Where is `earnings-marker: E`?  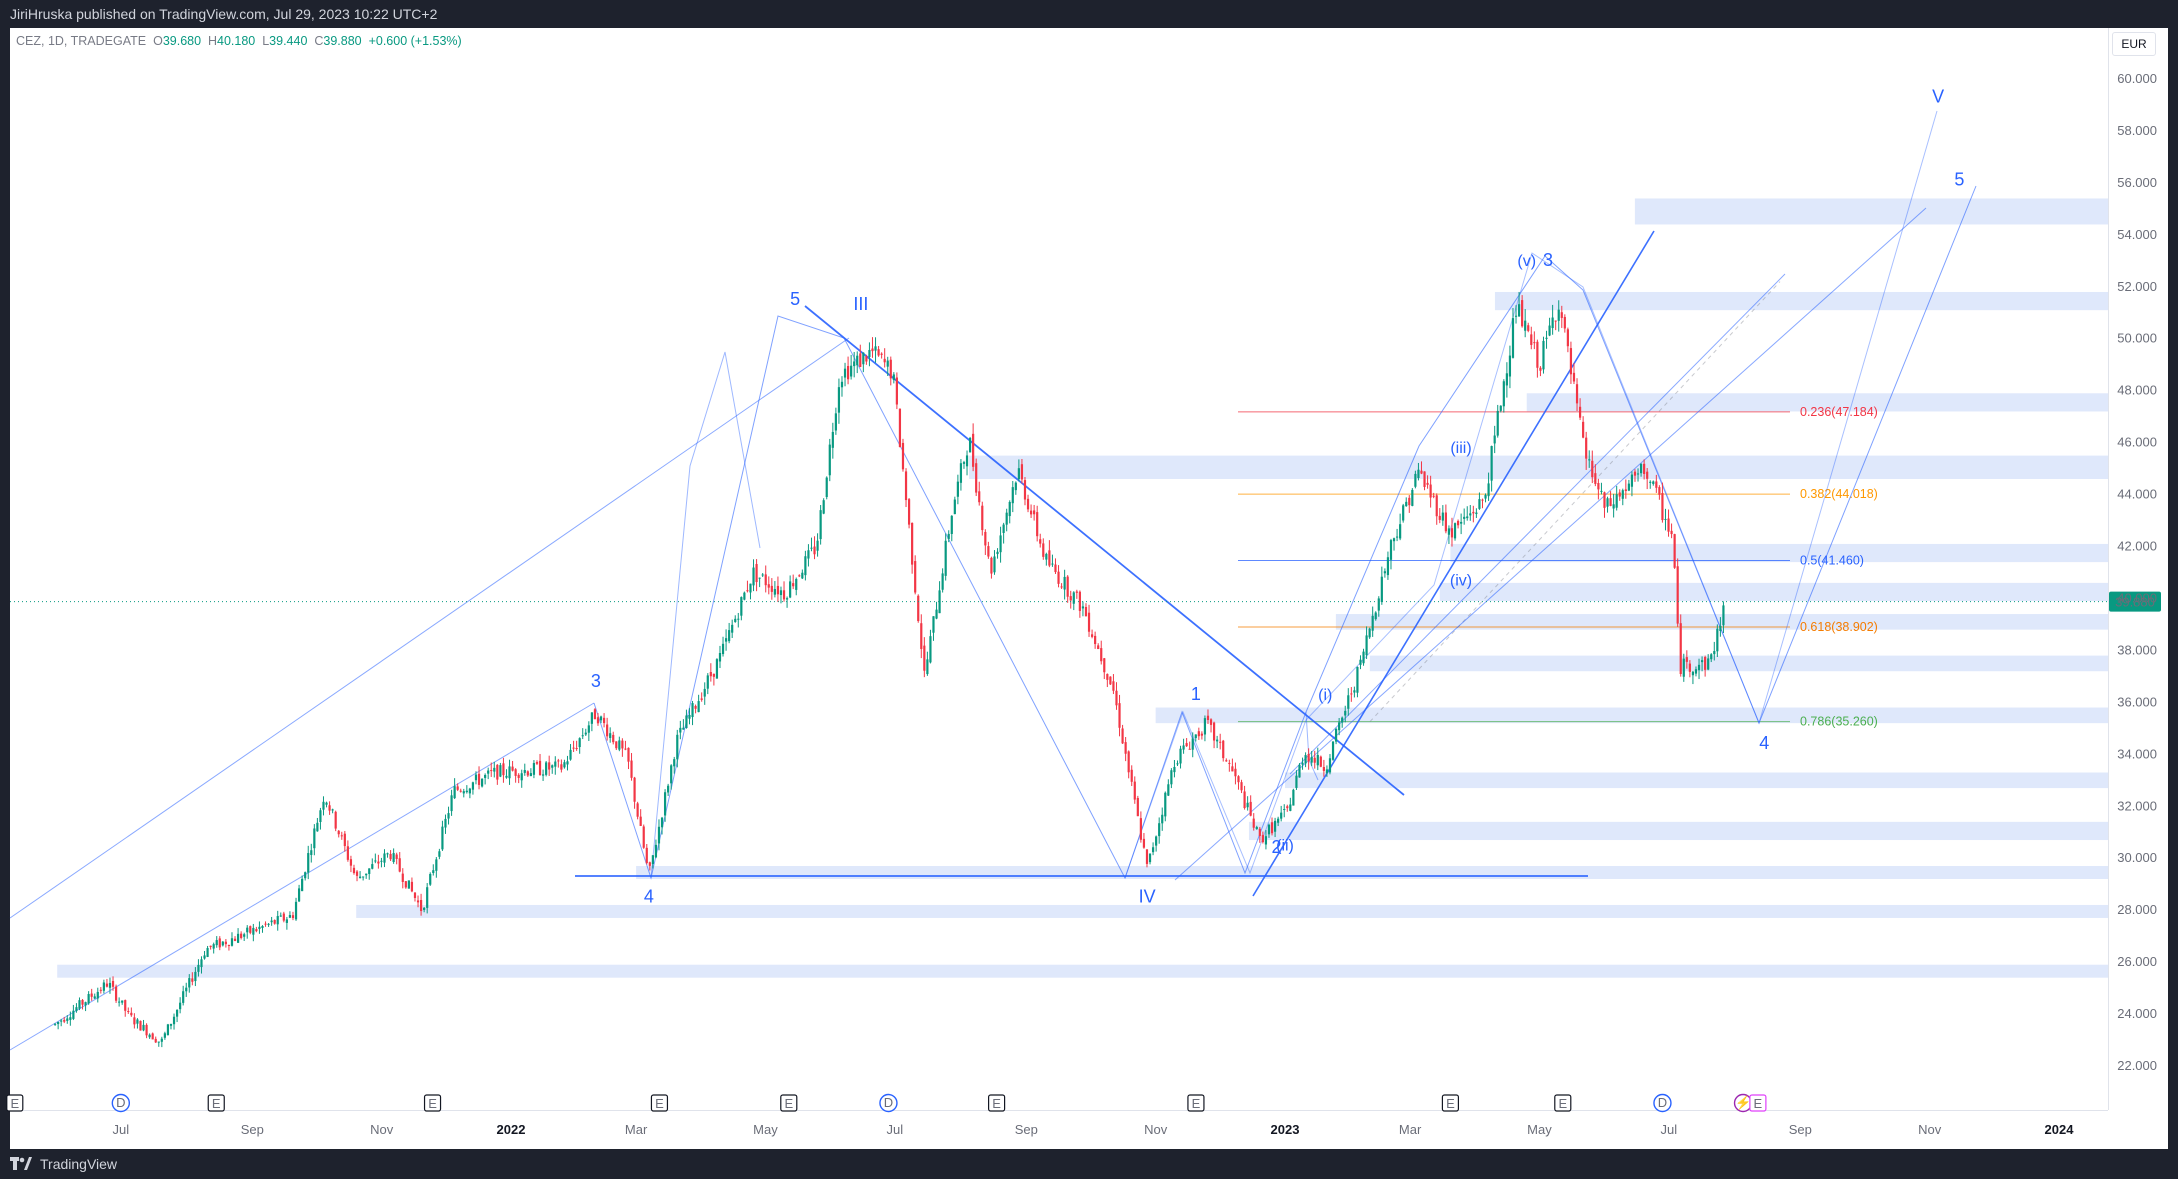 earnings-marker: E is located at coordinates (1196, 1103).